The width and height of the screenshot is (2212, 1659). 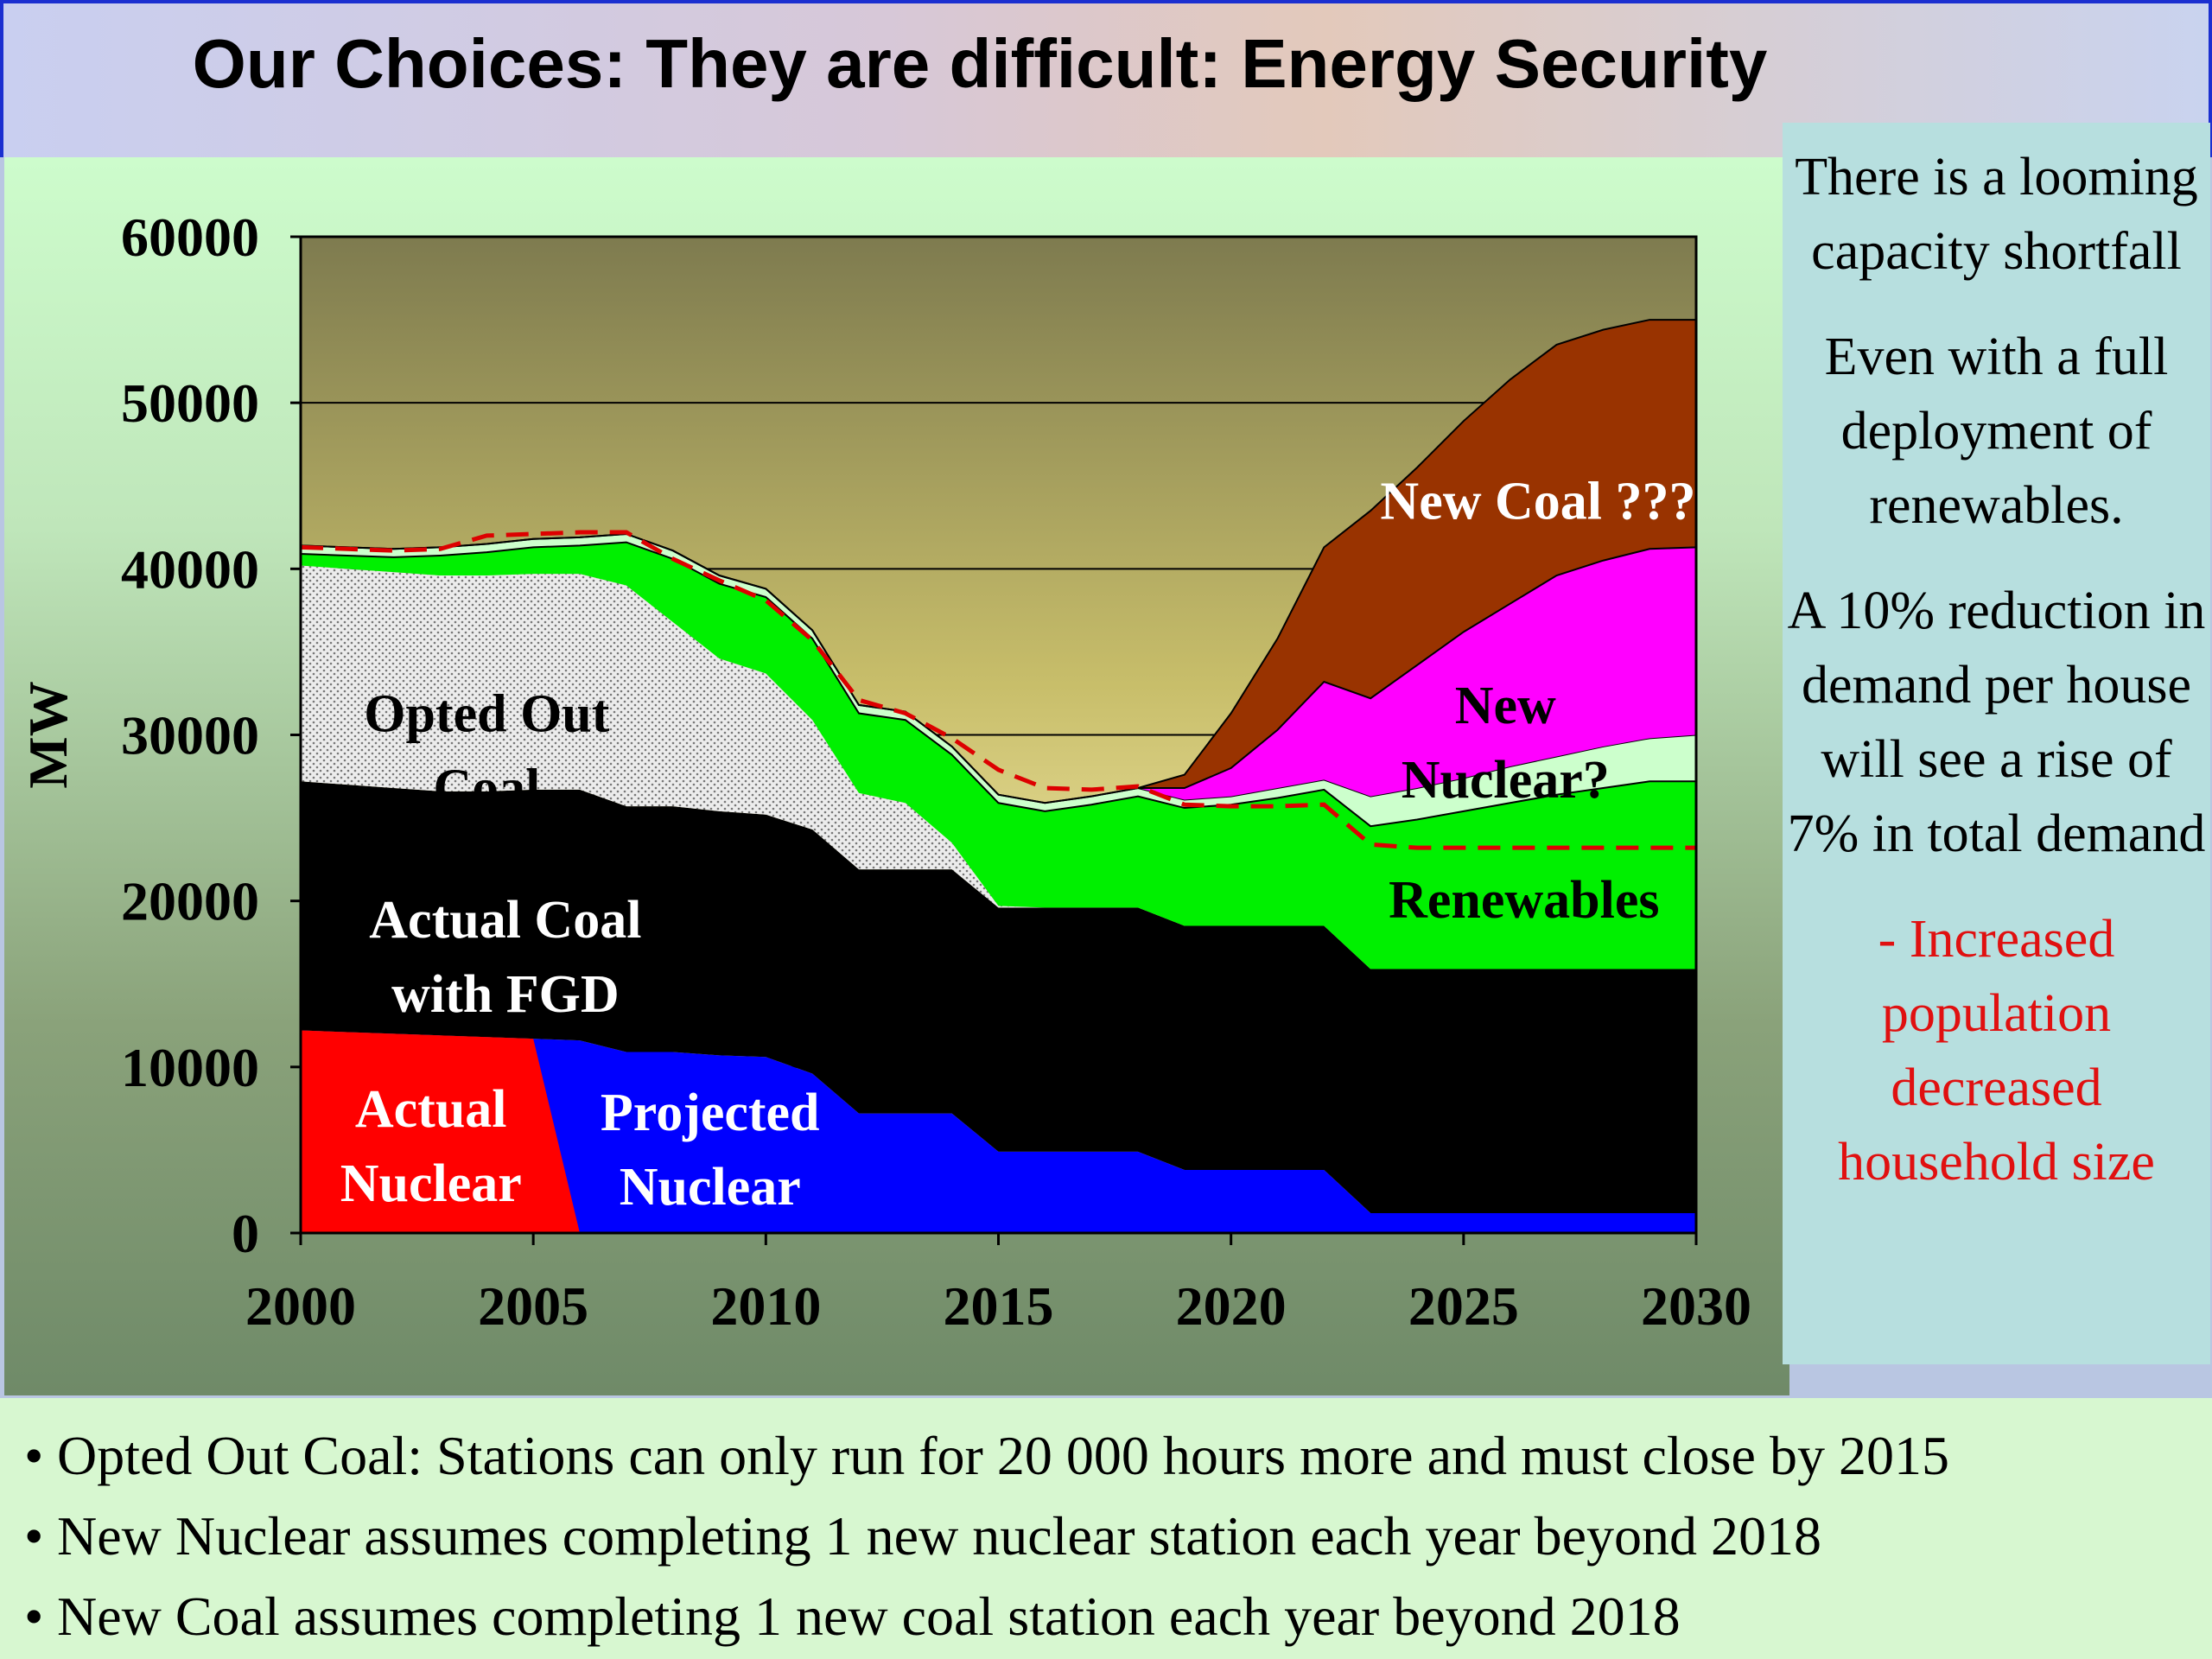 What do you see at coordinates (48, 734) in the screenshot?
I see `y-axis-label: MW` at bounding box center [48, 734].